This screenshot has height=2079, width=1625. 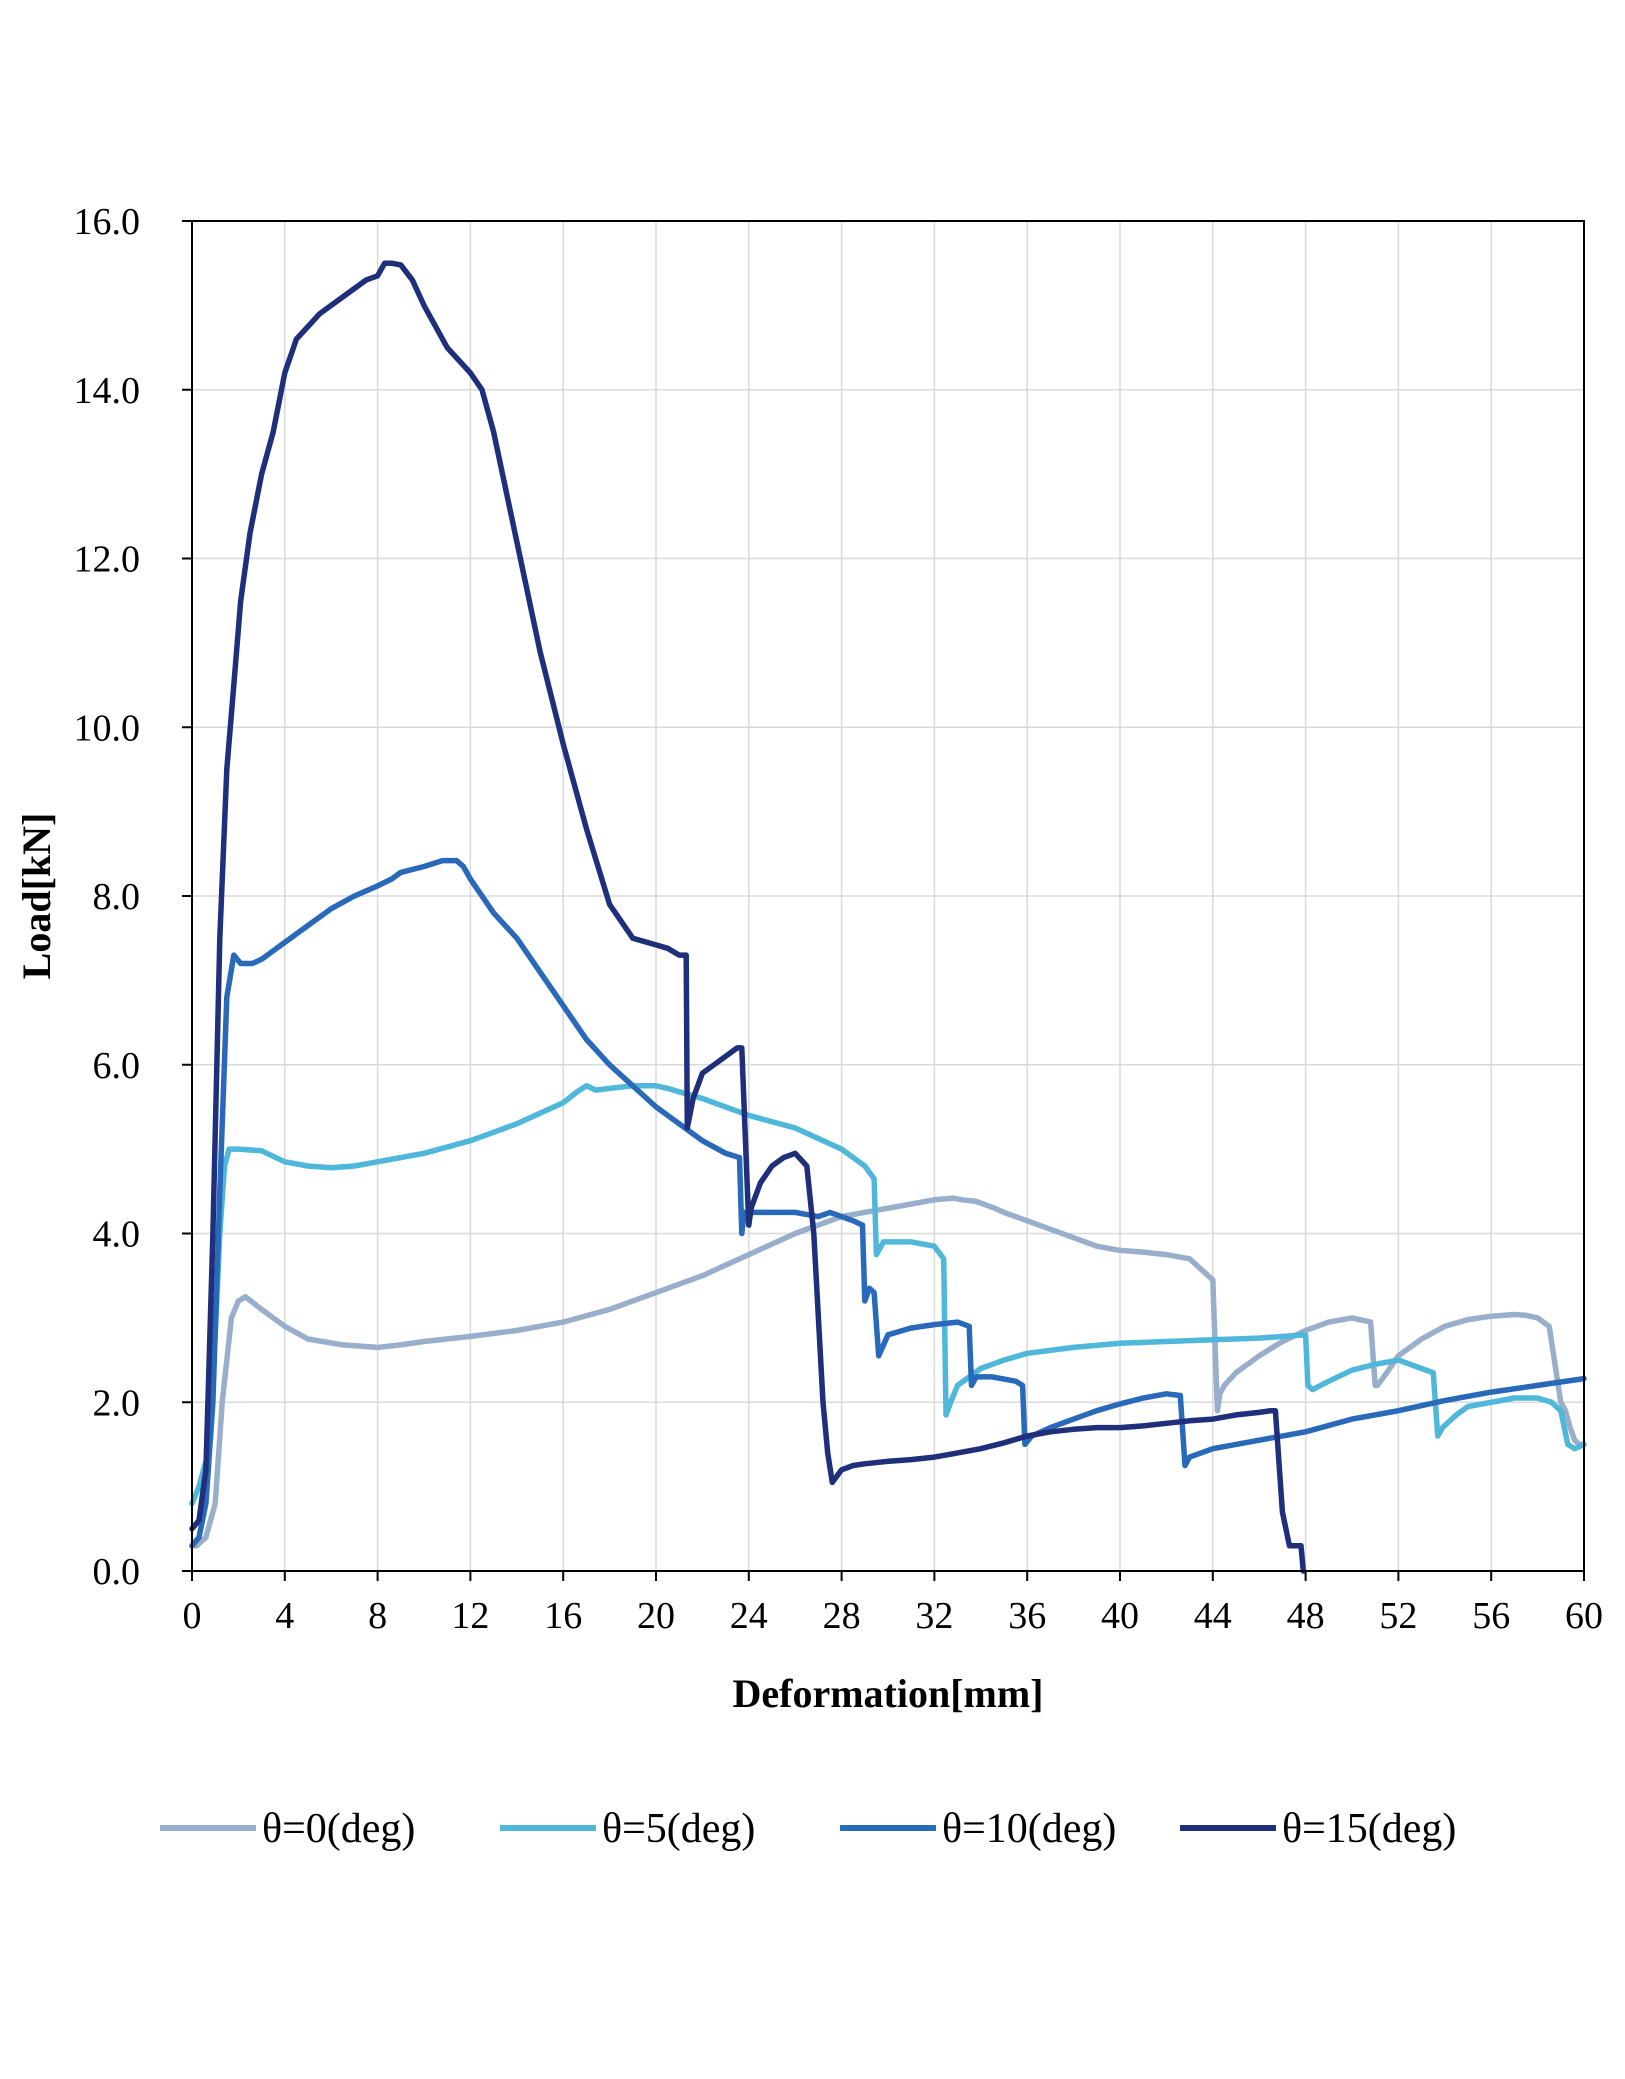 I want to click on y-tick-label: 12.0, so click(x=107, y=560).